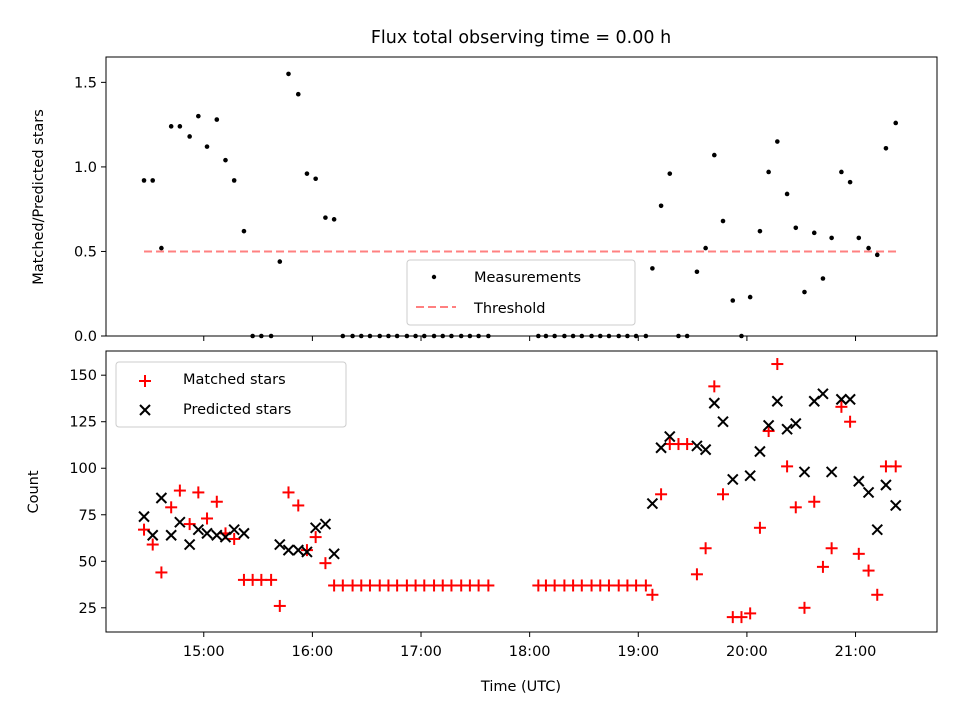 The width and height of the screenshot is (960, 720). What do you see at coordinates (527, 278) in the screenshot?
I see `legend-measurements-label: Measurements` at bounding box center [527, 278].